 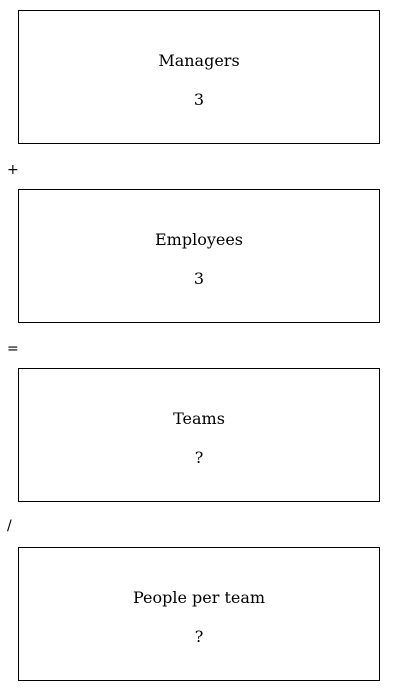 What do you see at coordinates (13, 170) in the screenshot?
I see `plus-operator: +` at bounding box center [13, 170].